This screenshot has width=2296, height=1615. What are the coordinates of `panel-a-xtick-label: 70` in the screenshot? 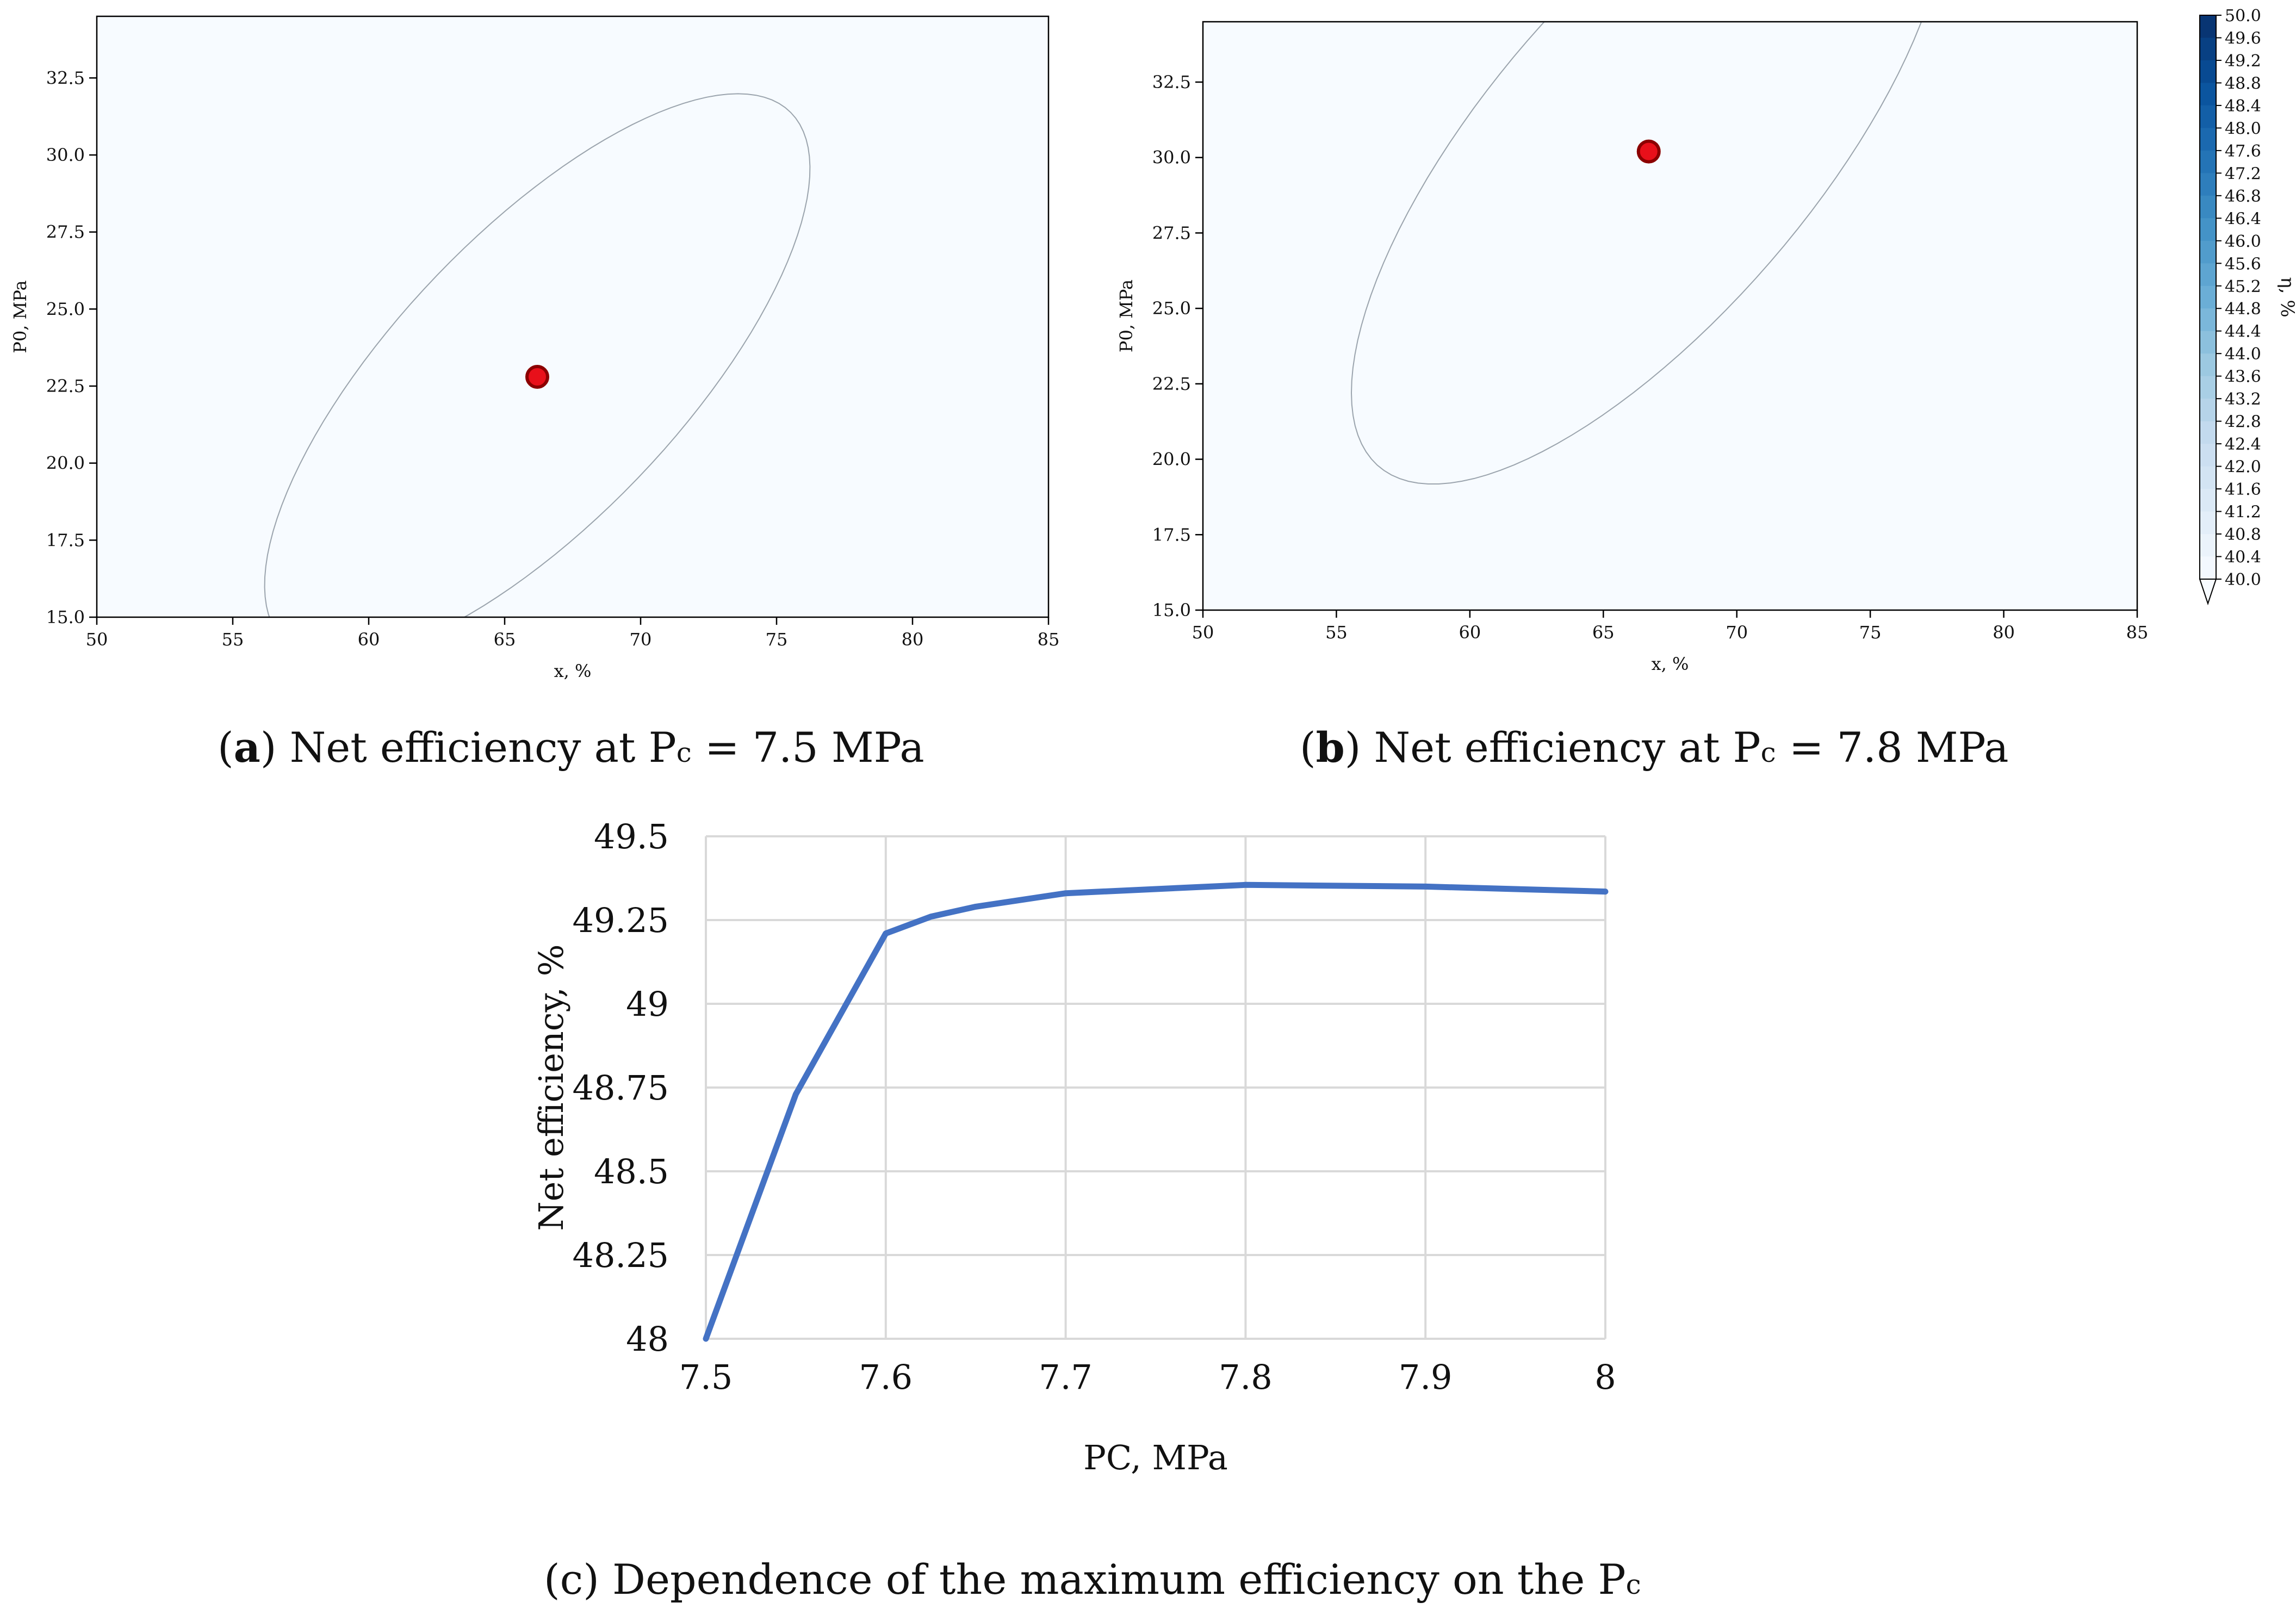 It's located at (641, 639).